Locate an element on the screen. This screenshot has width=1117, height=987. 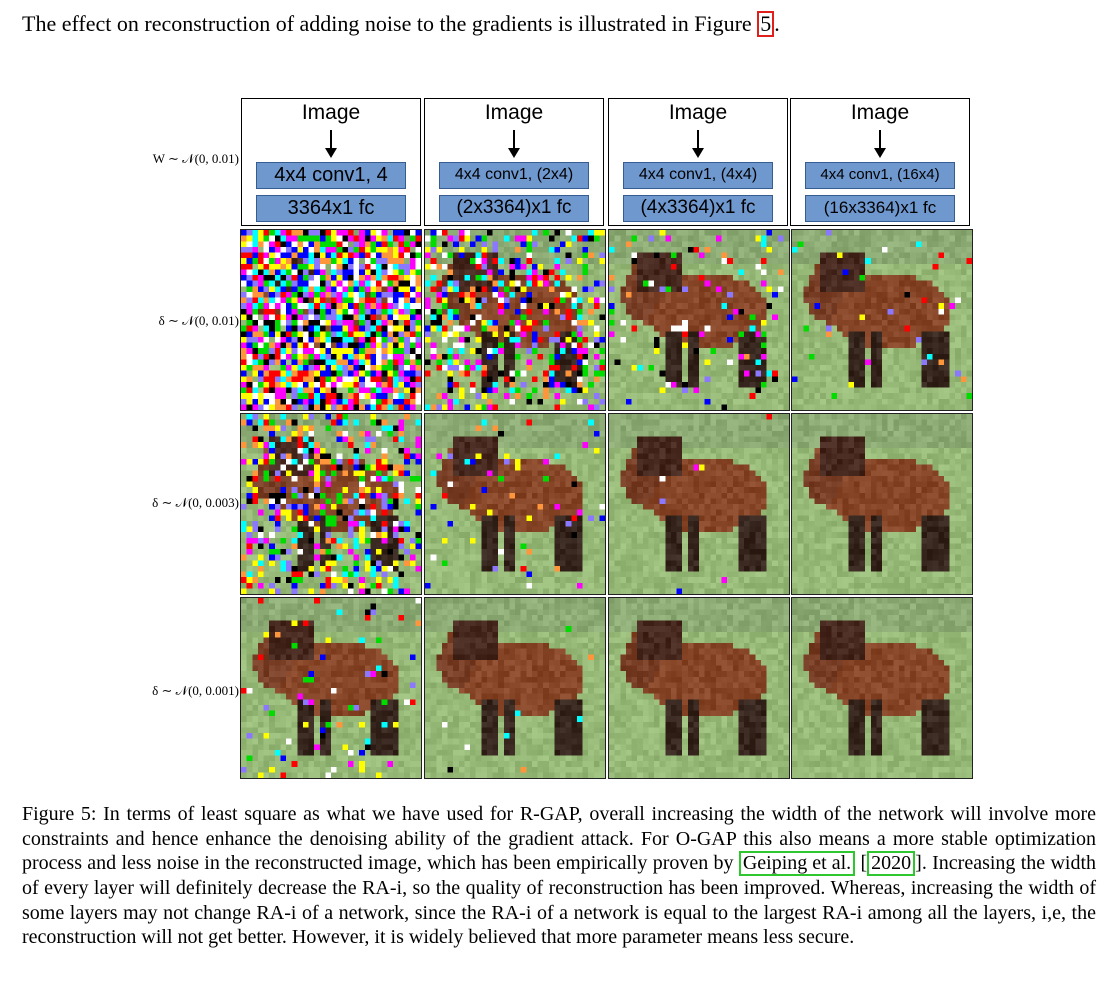
fc-layer-label: (2x3364)x1 fc is located at coordinates (514, 208).